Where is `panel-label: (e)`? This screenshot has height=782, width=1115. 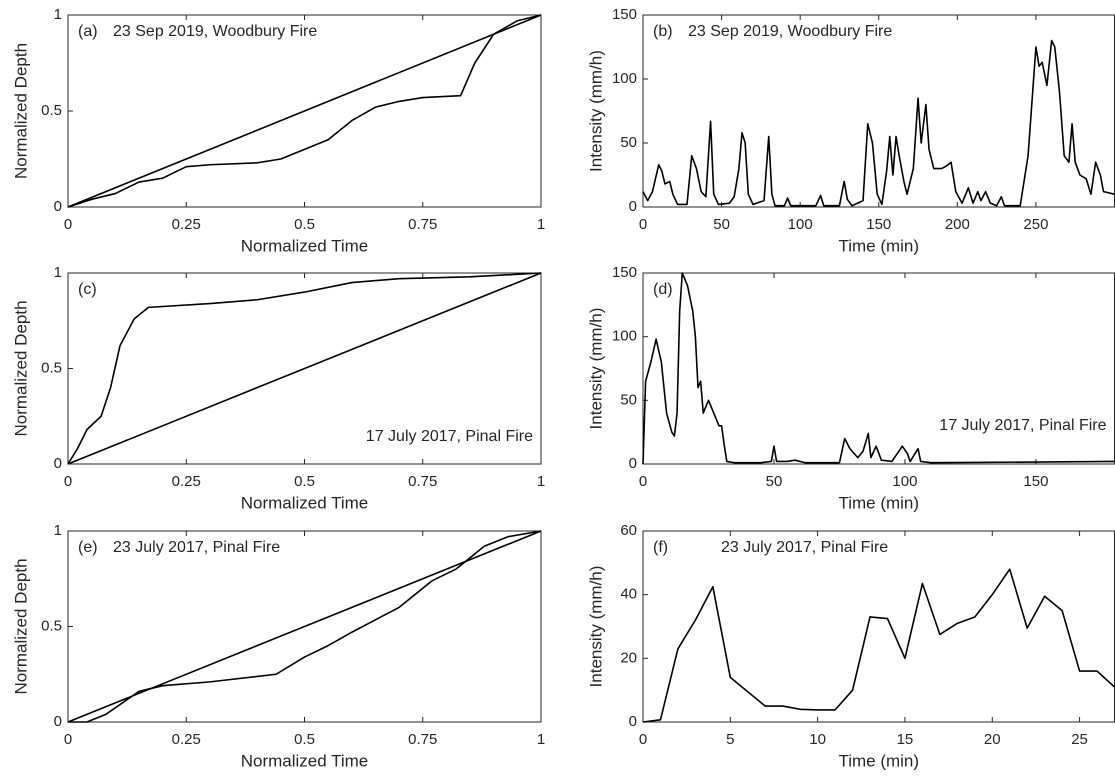
panel-label: (e) is located at coordinates (88, 547).